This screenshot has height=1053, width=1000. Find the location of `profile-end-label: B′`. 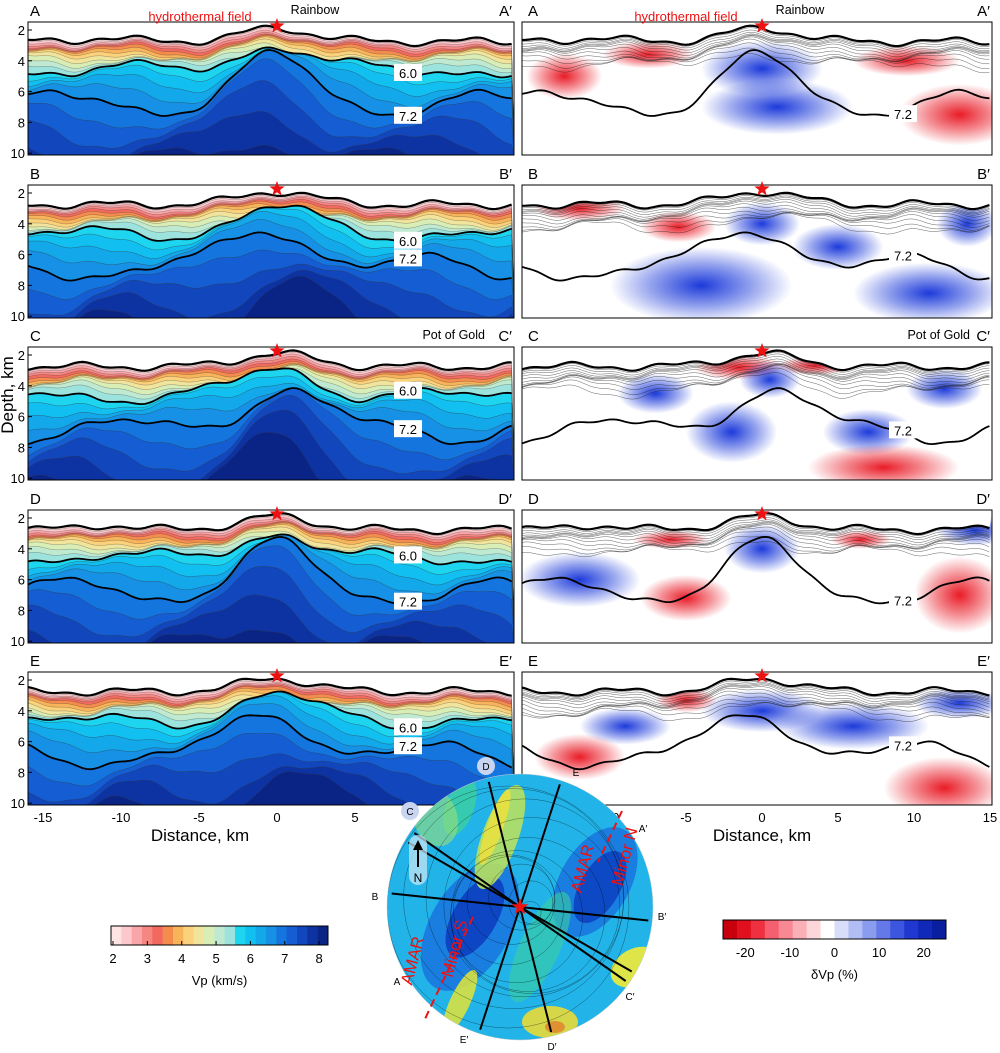

profile-end-label: B′ is located at coordinates (505, 174).